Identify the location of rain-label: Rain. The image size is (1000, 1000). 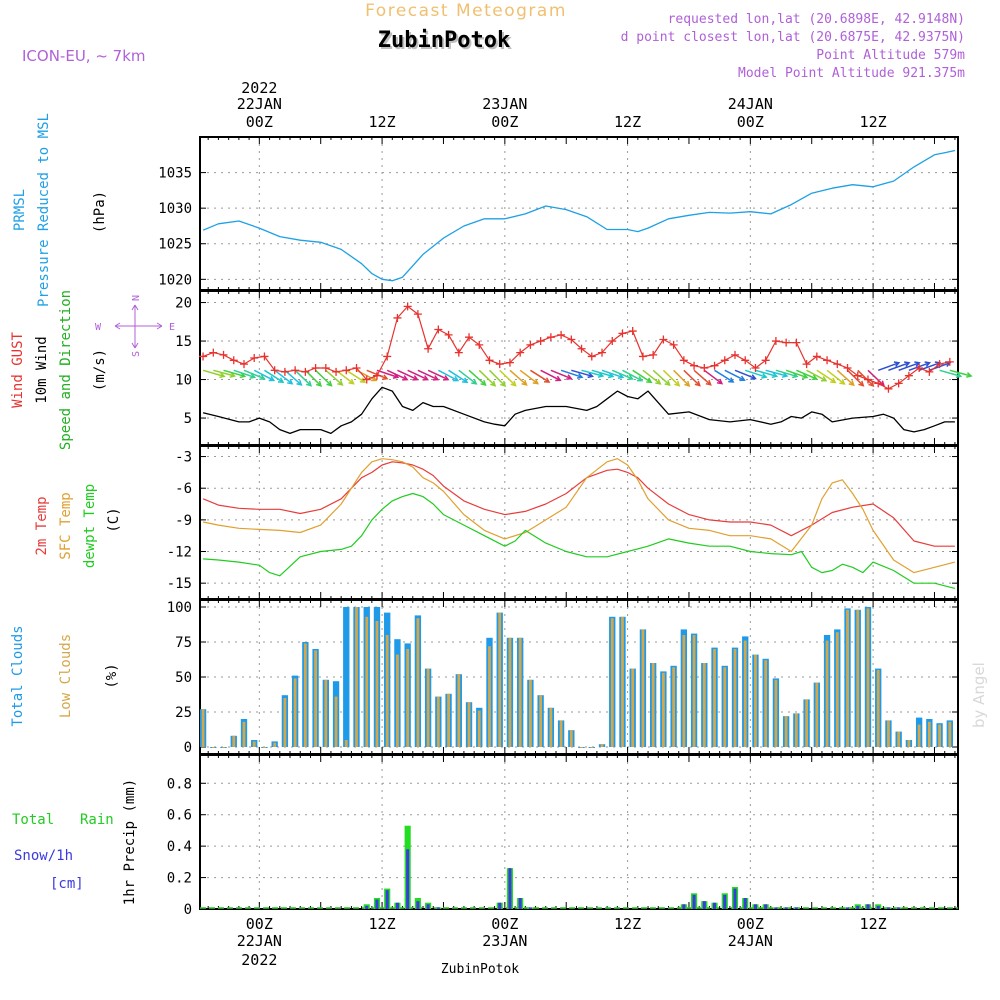
(97, 820).